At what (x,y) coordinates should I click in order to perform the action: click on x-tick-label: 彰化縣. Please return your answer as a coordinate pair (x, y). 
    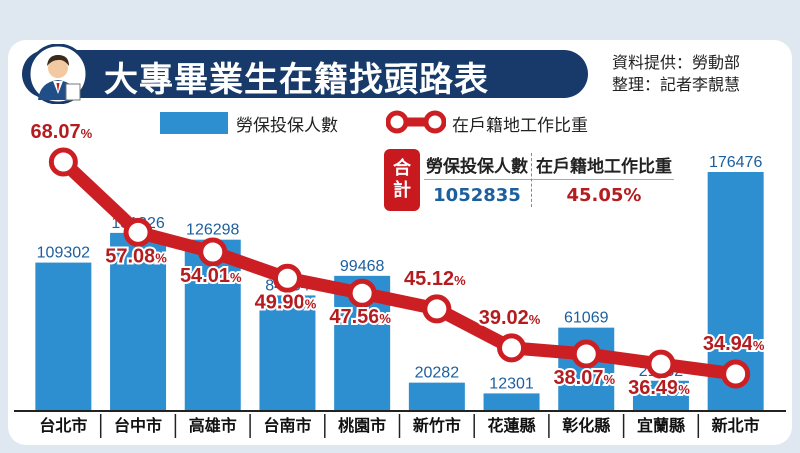
    Looking at the image, I should click on (586, 425).